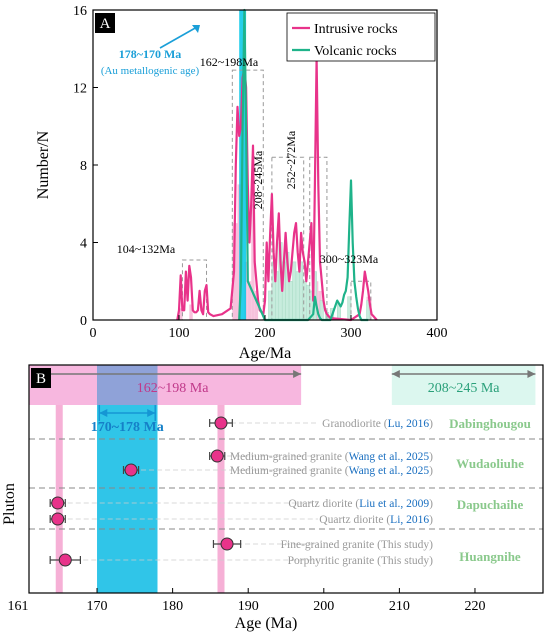 Image resolution: width=550 pixels, height=633 pixels. What do you see at coordinates (474, 606) in the screenshot?
I see `x-tick-label: 220` at bounding box center [474, 606].